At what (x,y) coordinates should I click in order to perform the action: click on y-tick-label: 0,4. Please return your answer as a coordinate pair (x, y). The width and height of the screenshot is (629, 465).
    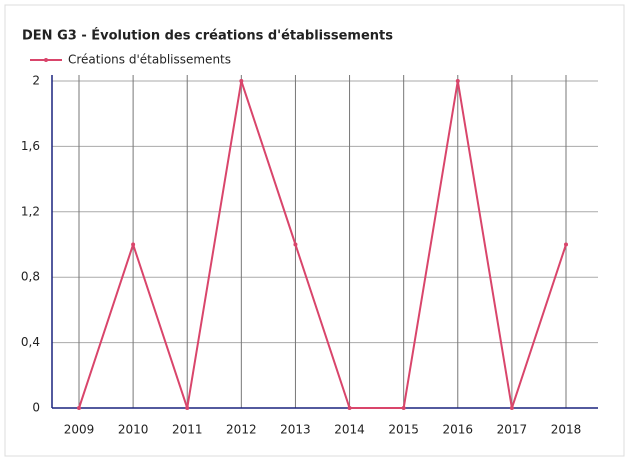
    Looking at the image, I should click on (30, 342).